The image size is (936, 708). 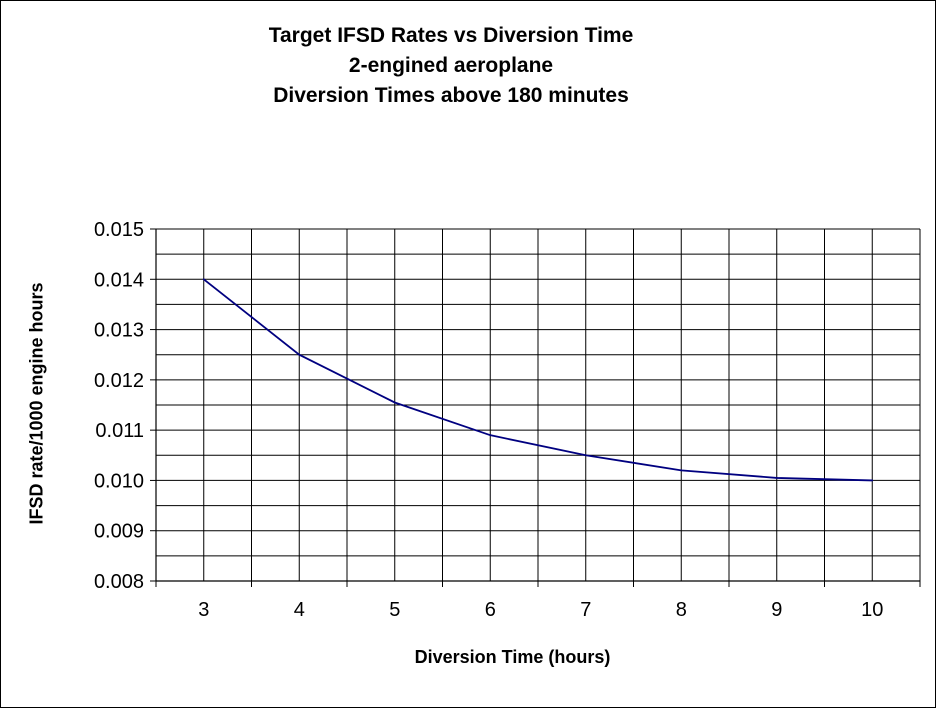 I want to click on x-tick-label: 6, so click(x=490, y=610).